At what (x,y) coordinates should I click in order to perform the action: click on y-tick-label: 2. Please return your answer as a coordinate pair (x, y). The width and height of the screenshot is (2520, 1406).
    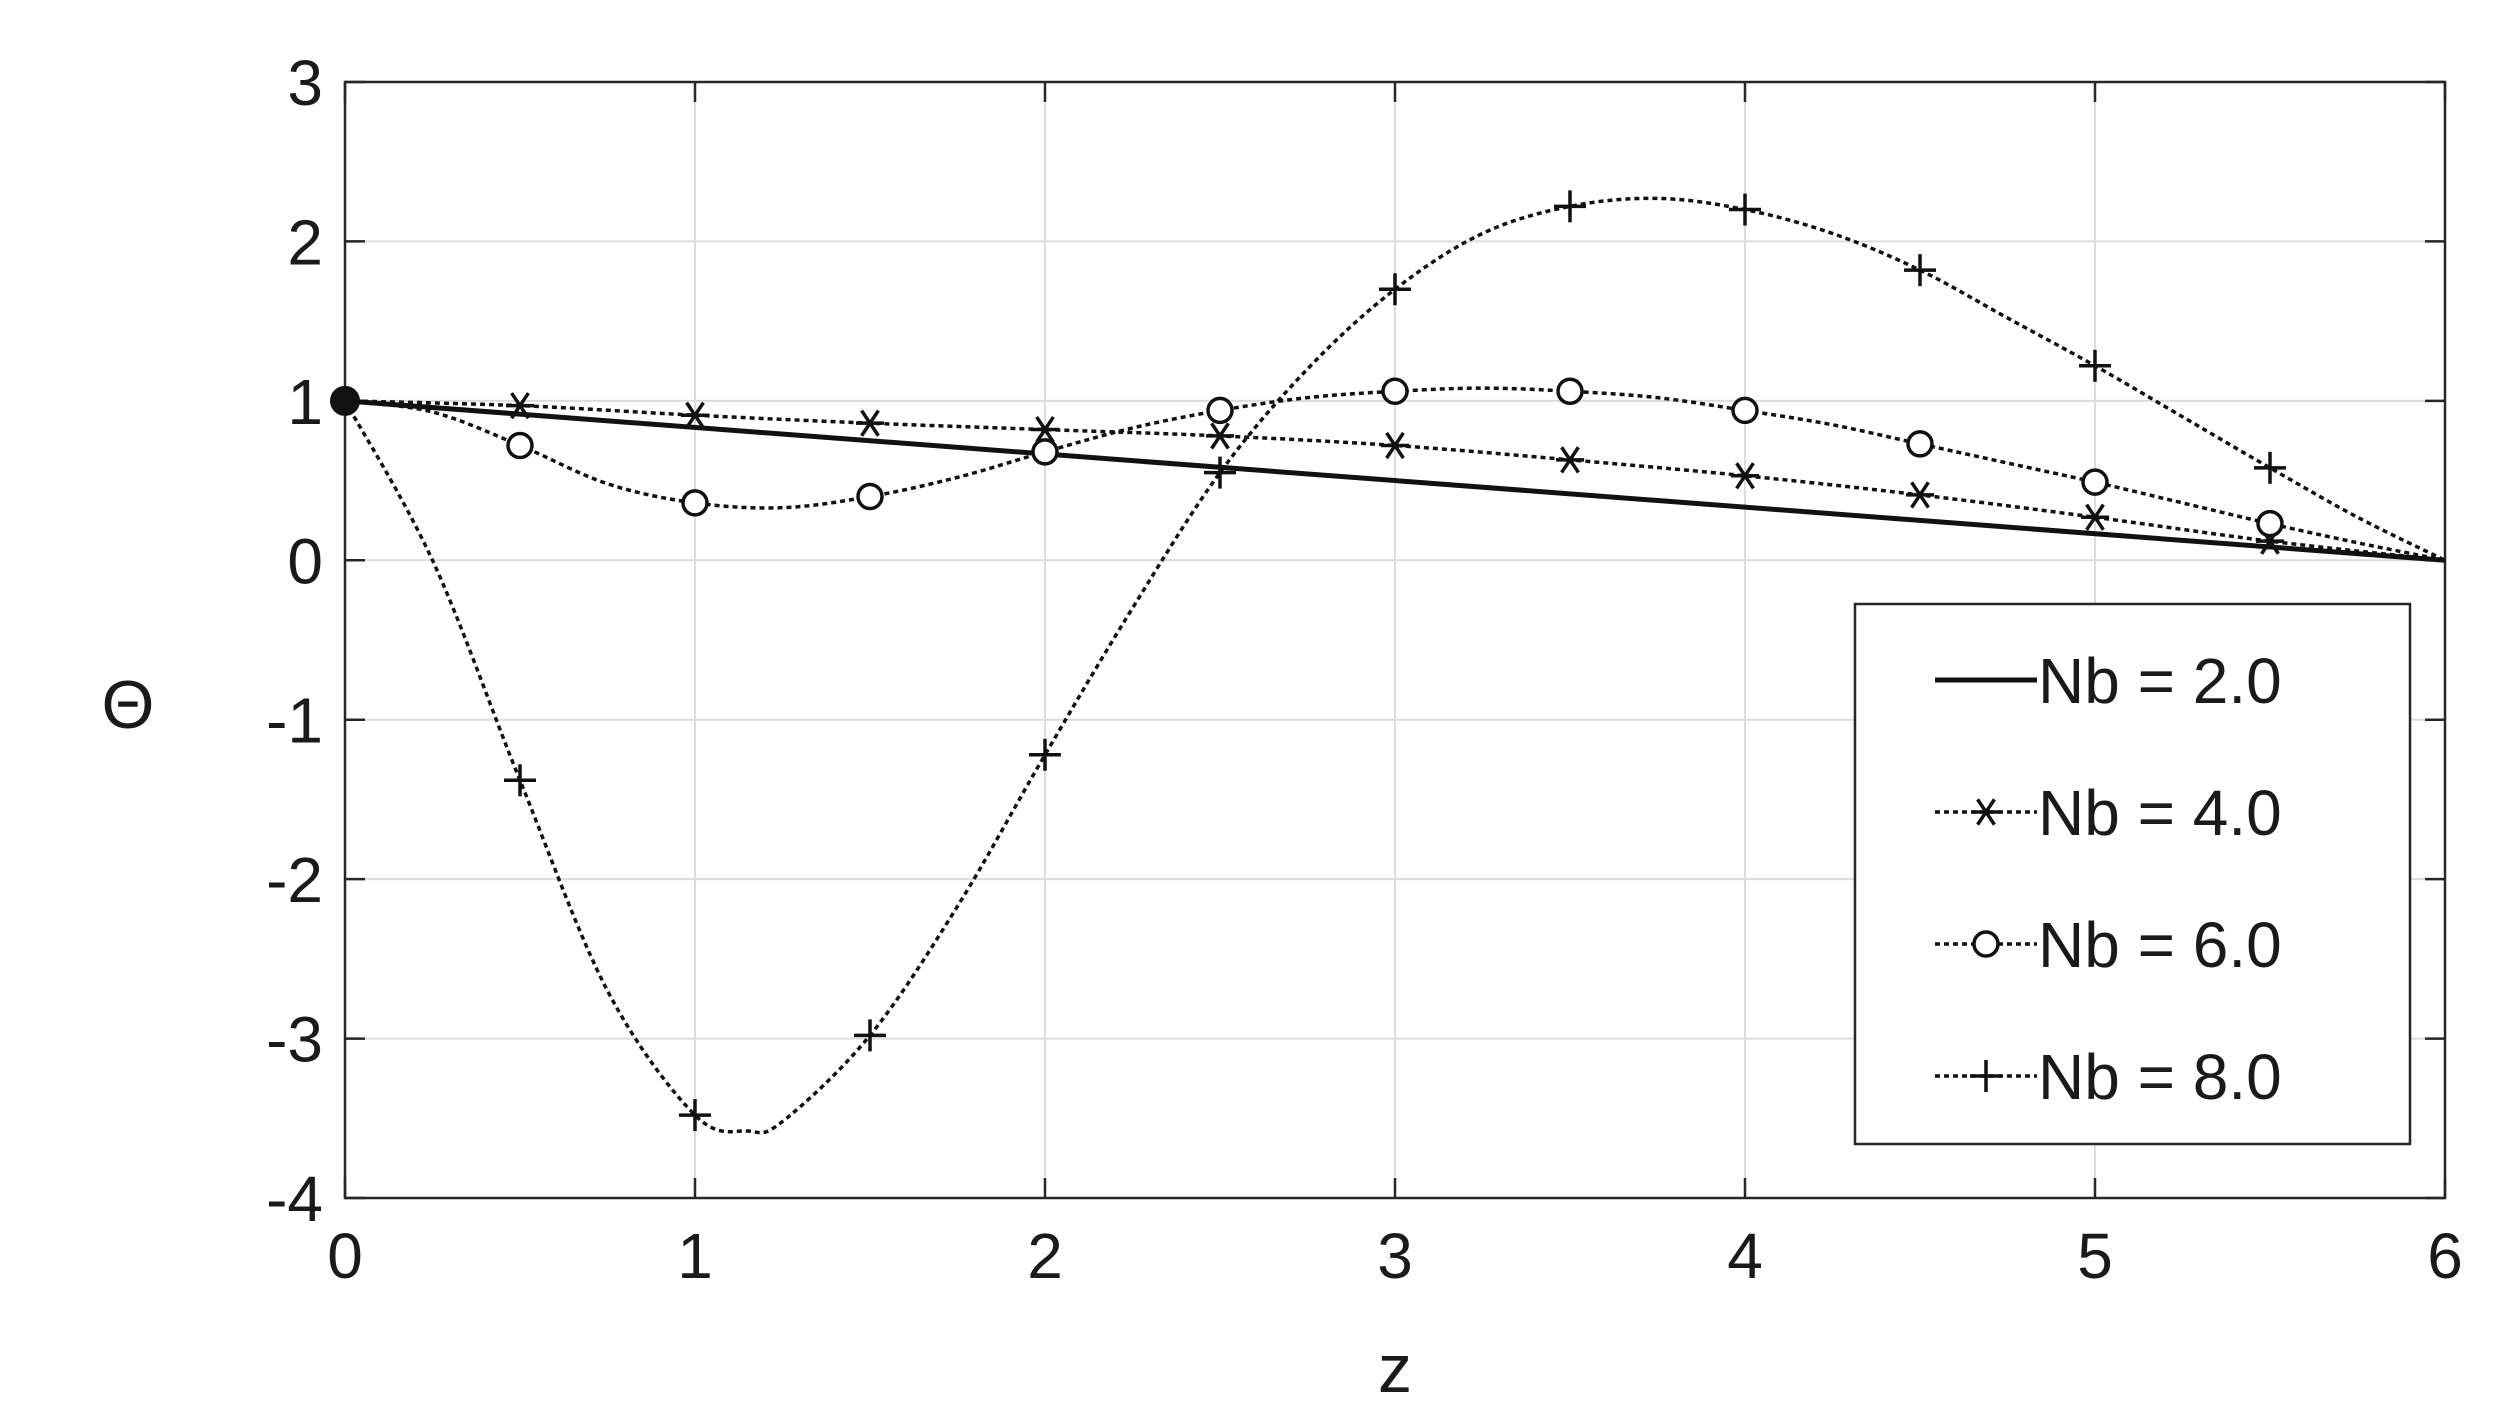
    Looking at the image, I should click on (305, 242).